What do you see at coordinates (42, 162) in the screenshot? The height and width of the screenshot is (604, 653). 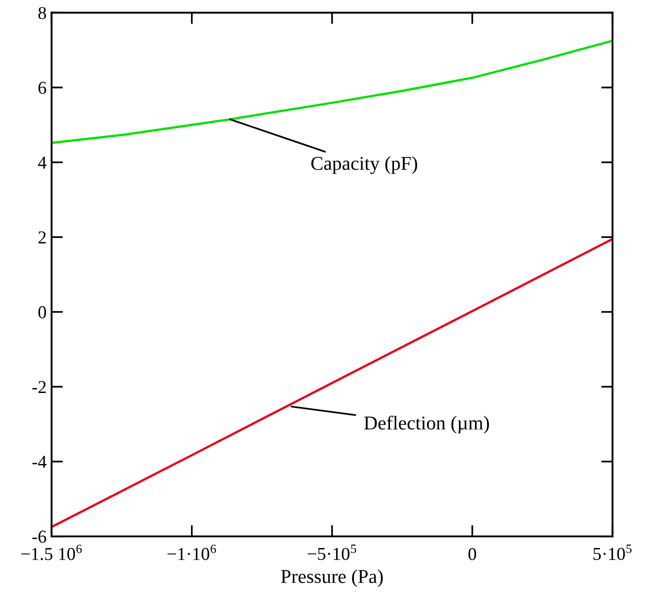 I see `y-tick-label: 4` at bounding box center [42, 162].